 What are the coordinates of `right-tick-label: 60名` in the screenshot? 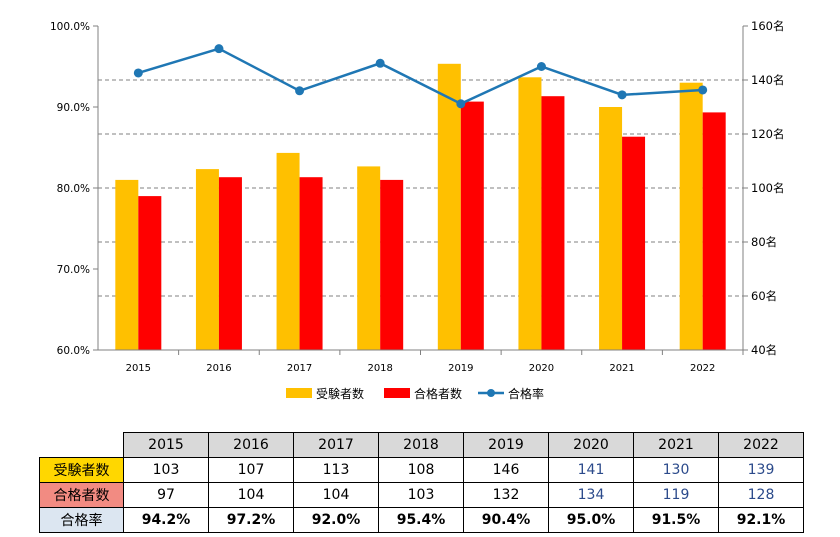 It's located at (764, 296).